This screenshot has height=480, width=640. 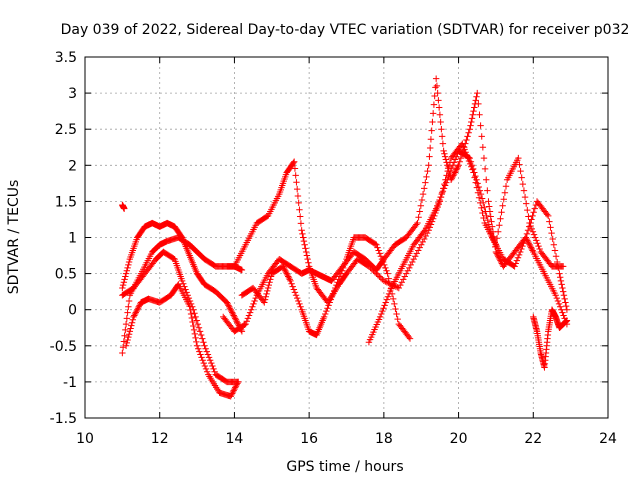 I want to click on series-arc-i, so click(x=468, y=246).